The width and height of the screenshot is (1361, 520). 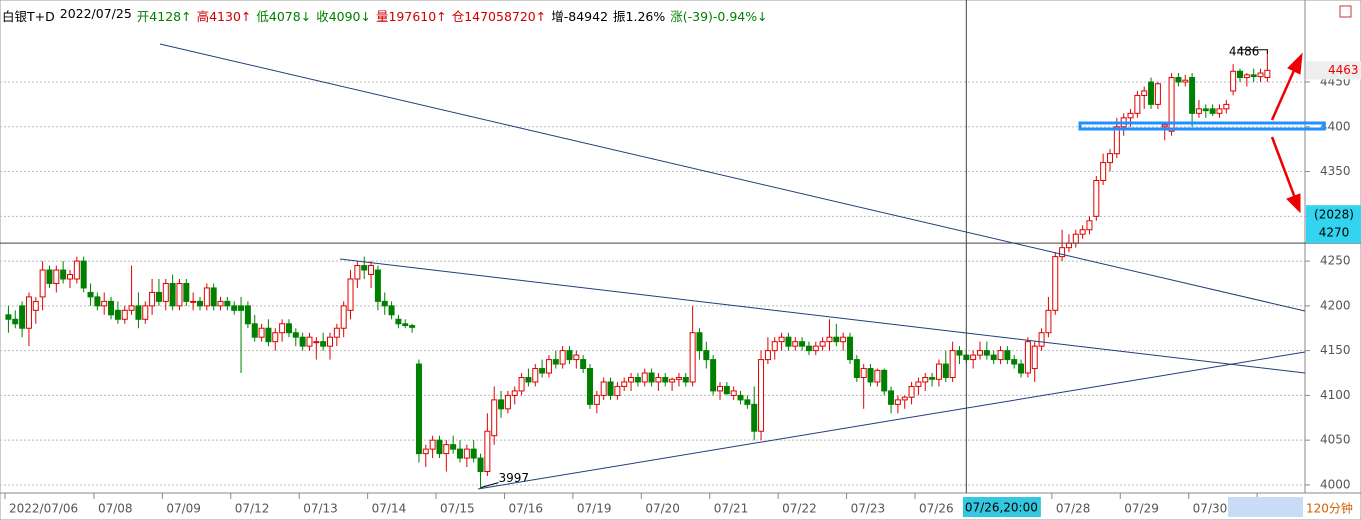 I want to click on min-leader, so click(x=489, y=485).